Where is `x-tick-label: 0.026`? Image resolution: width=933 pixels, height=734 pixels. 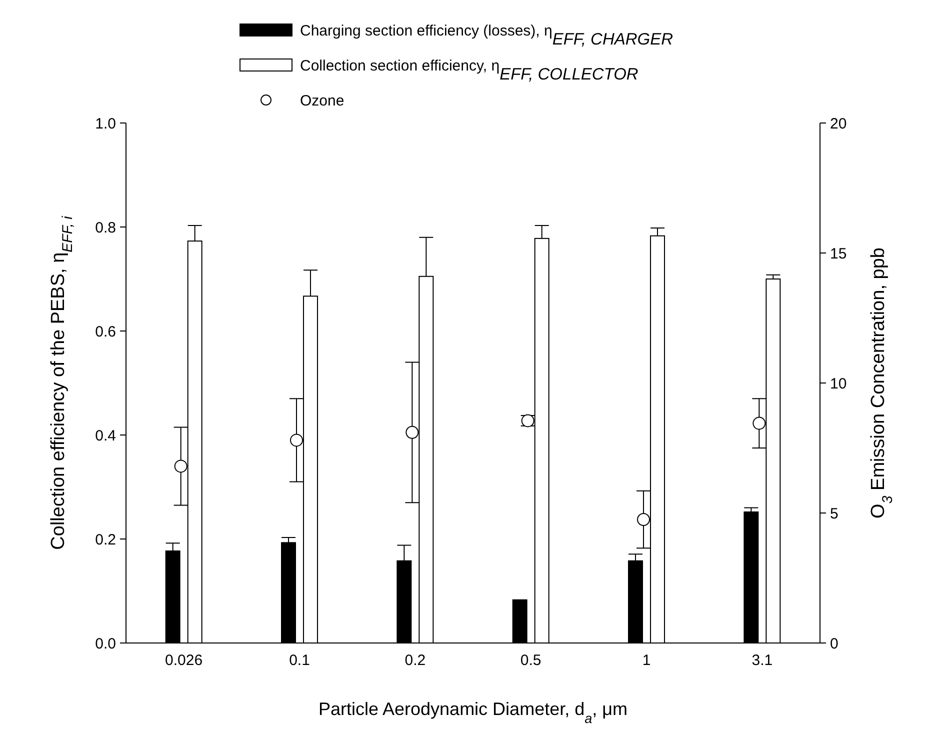 x-tick-label: 0.026 is located at coordinates (184, 660).